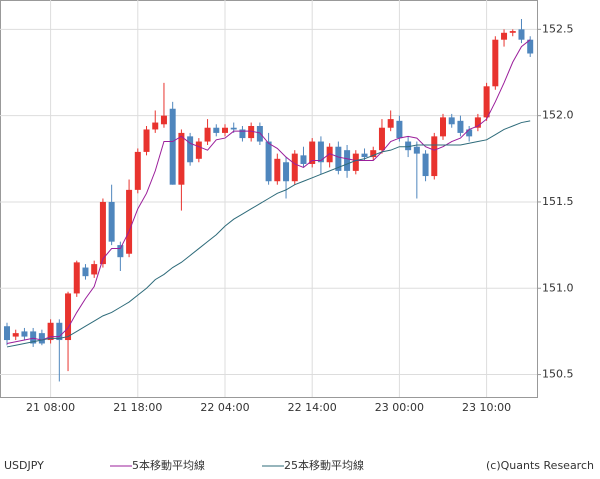 This screenshot has height=479, width=600. I want to click on x-tick-label: 22 14:00, so click(312, 407).